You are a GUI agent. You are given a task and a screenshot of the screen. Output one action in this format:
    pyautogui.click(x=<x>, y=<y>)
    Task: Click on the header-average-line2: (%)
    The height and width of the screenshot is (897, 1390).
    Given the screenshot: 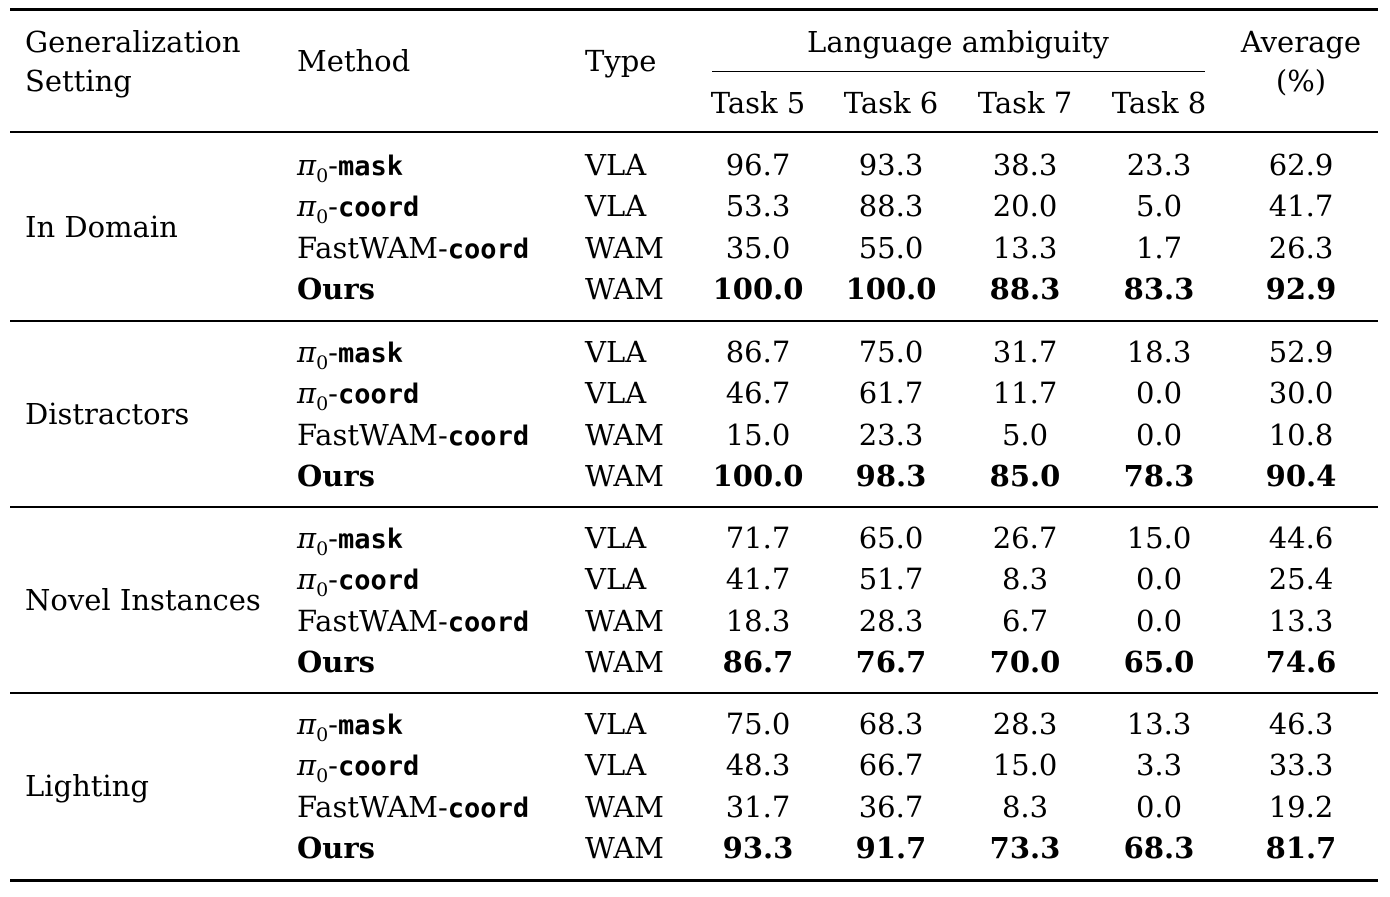 What is the action you would take?
    pyautogui.click(x=1301, y=81)
    